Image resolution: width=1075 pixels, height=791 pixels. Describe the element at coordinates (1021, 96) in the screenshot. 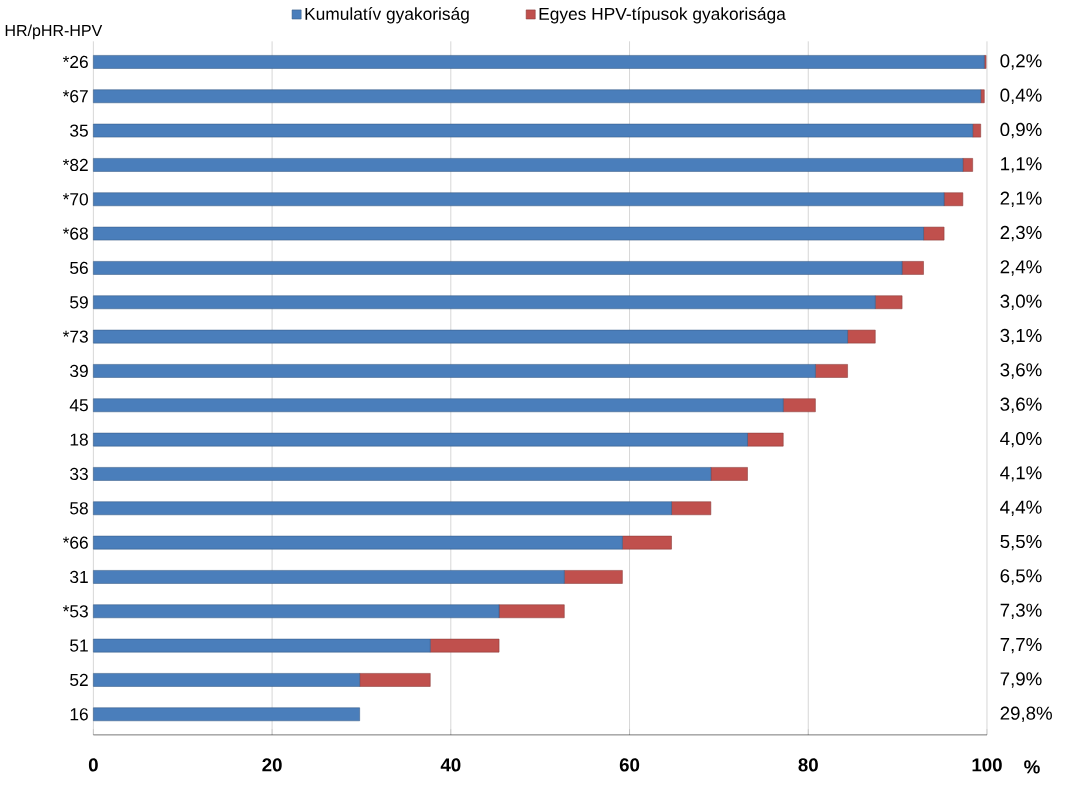

I see `data-label: 0,4%` at that location.